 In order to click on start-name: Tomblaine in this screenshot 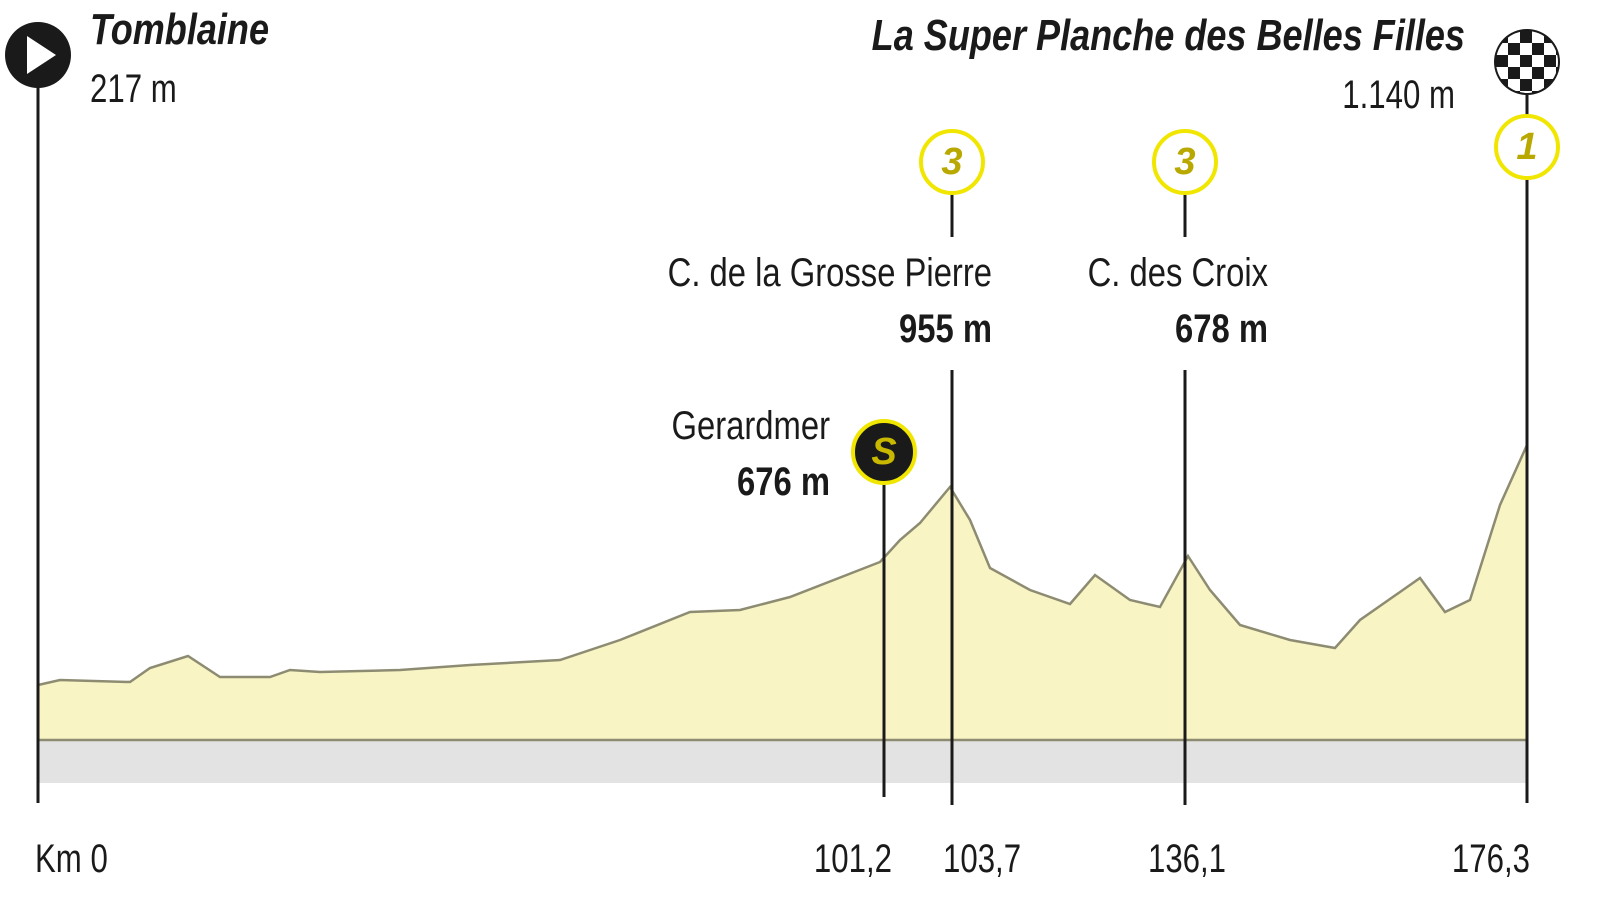, I will do `click(179, 29)`.